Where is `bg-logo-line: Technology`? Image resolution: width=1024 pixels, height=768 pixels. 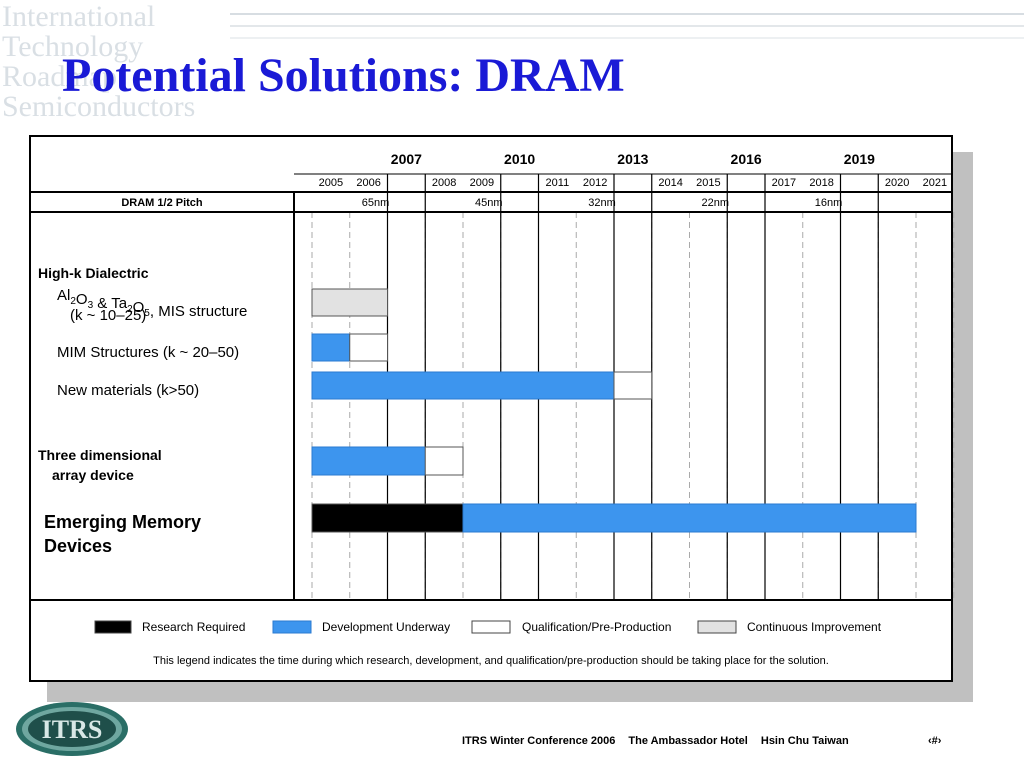
bg-logo-line: Technology is located at coordinates (73, 46).